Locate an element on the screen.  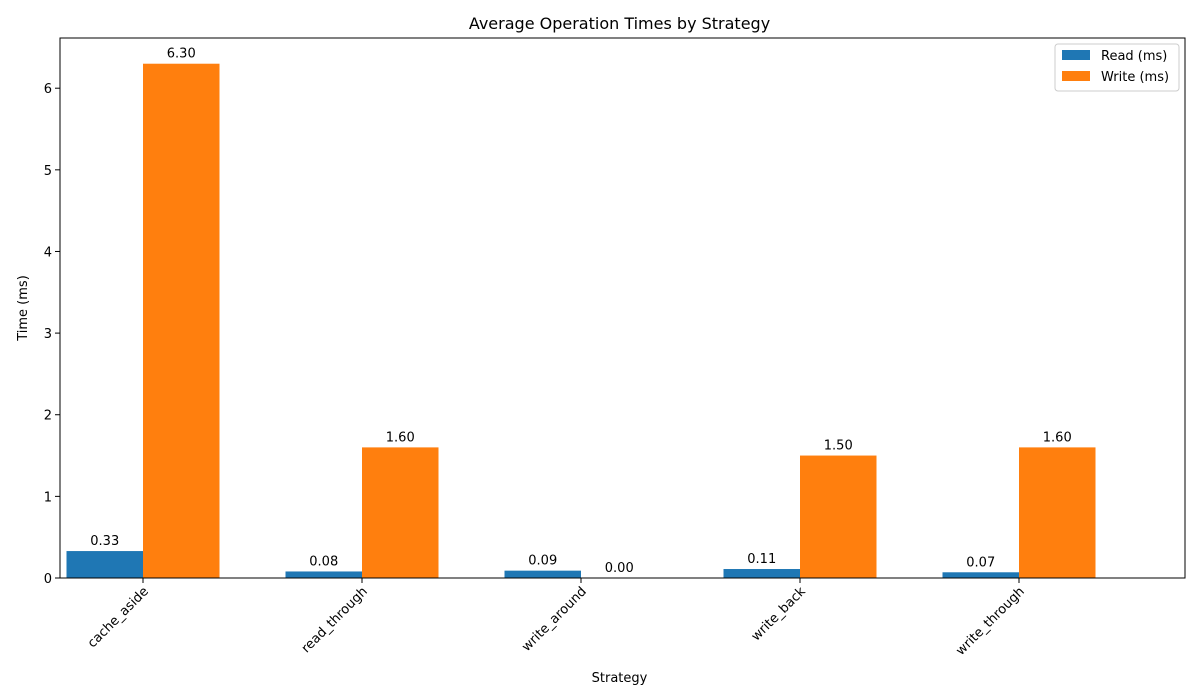
data-label-write-write-through: 1.60 is located at coordinates (1057, 437).